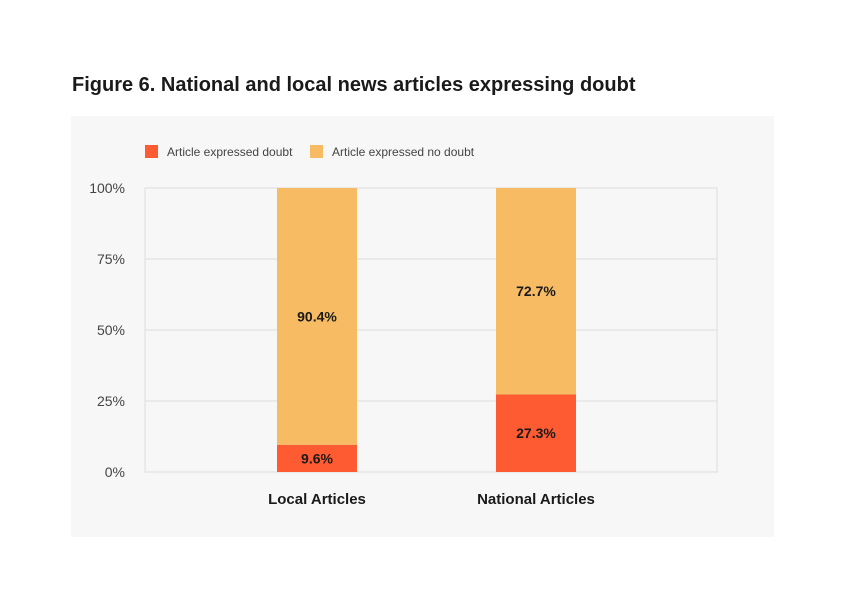  What do you see at coordinates (111, 259) in the screenshot?
I see `y-tick-label: 75%` at bounding box center [111, 259].